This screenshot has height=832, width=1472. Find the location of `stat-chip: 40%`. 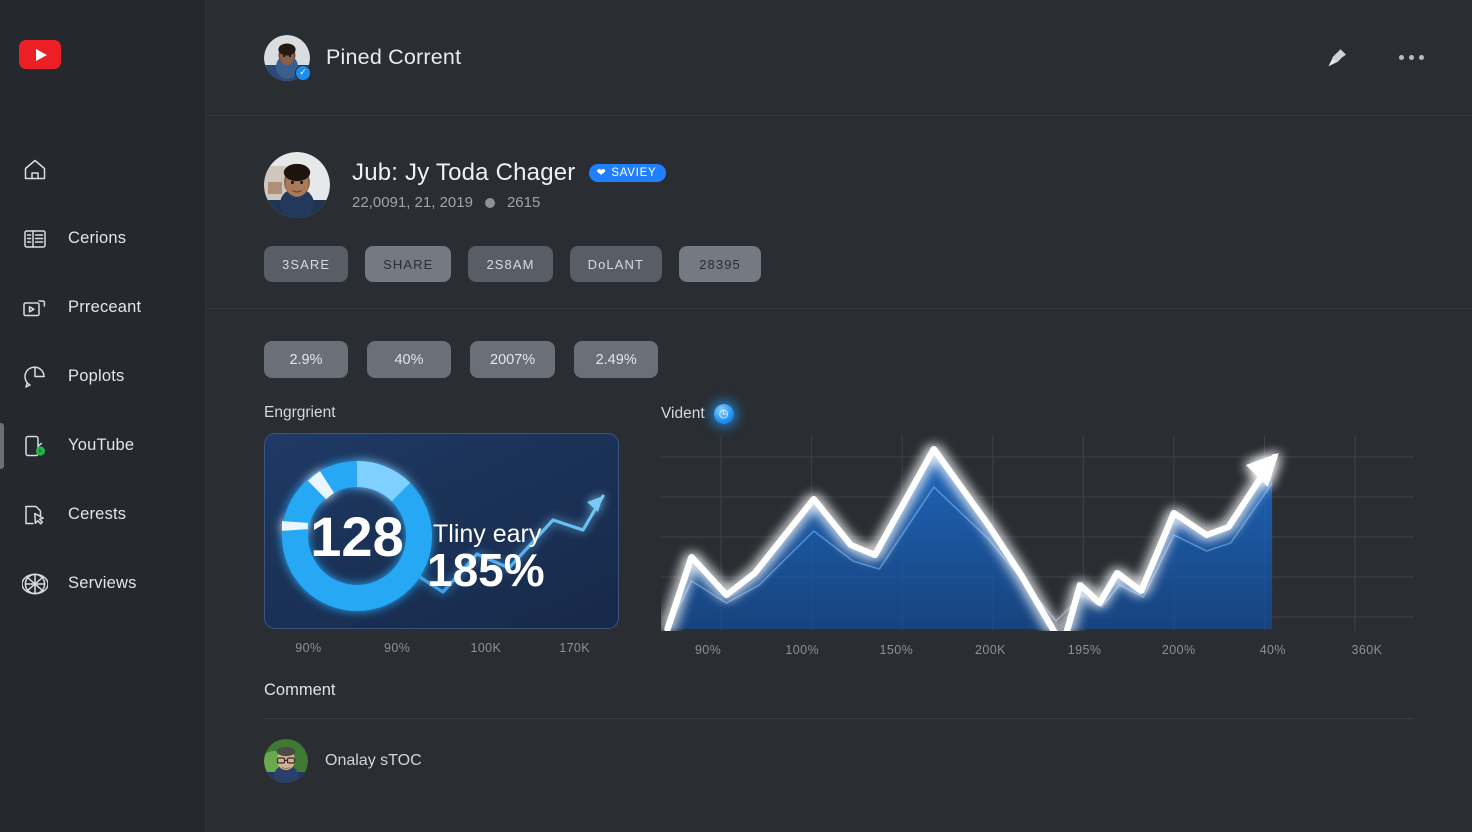

stat-chip: 40% is located at coordinates (409, 359).